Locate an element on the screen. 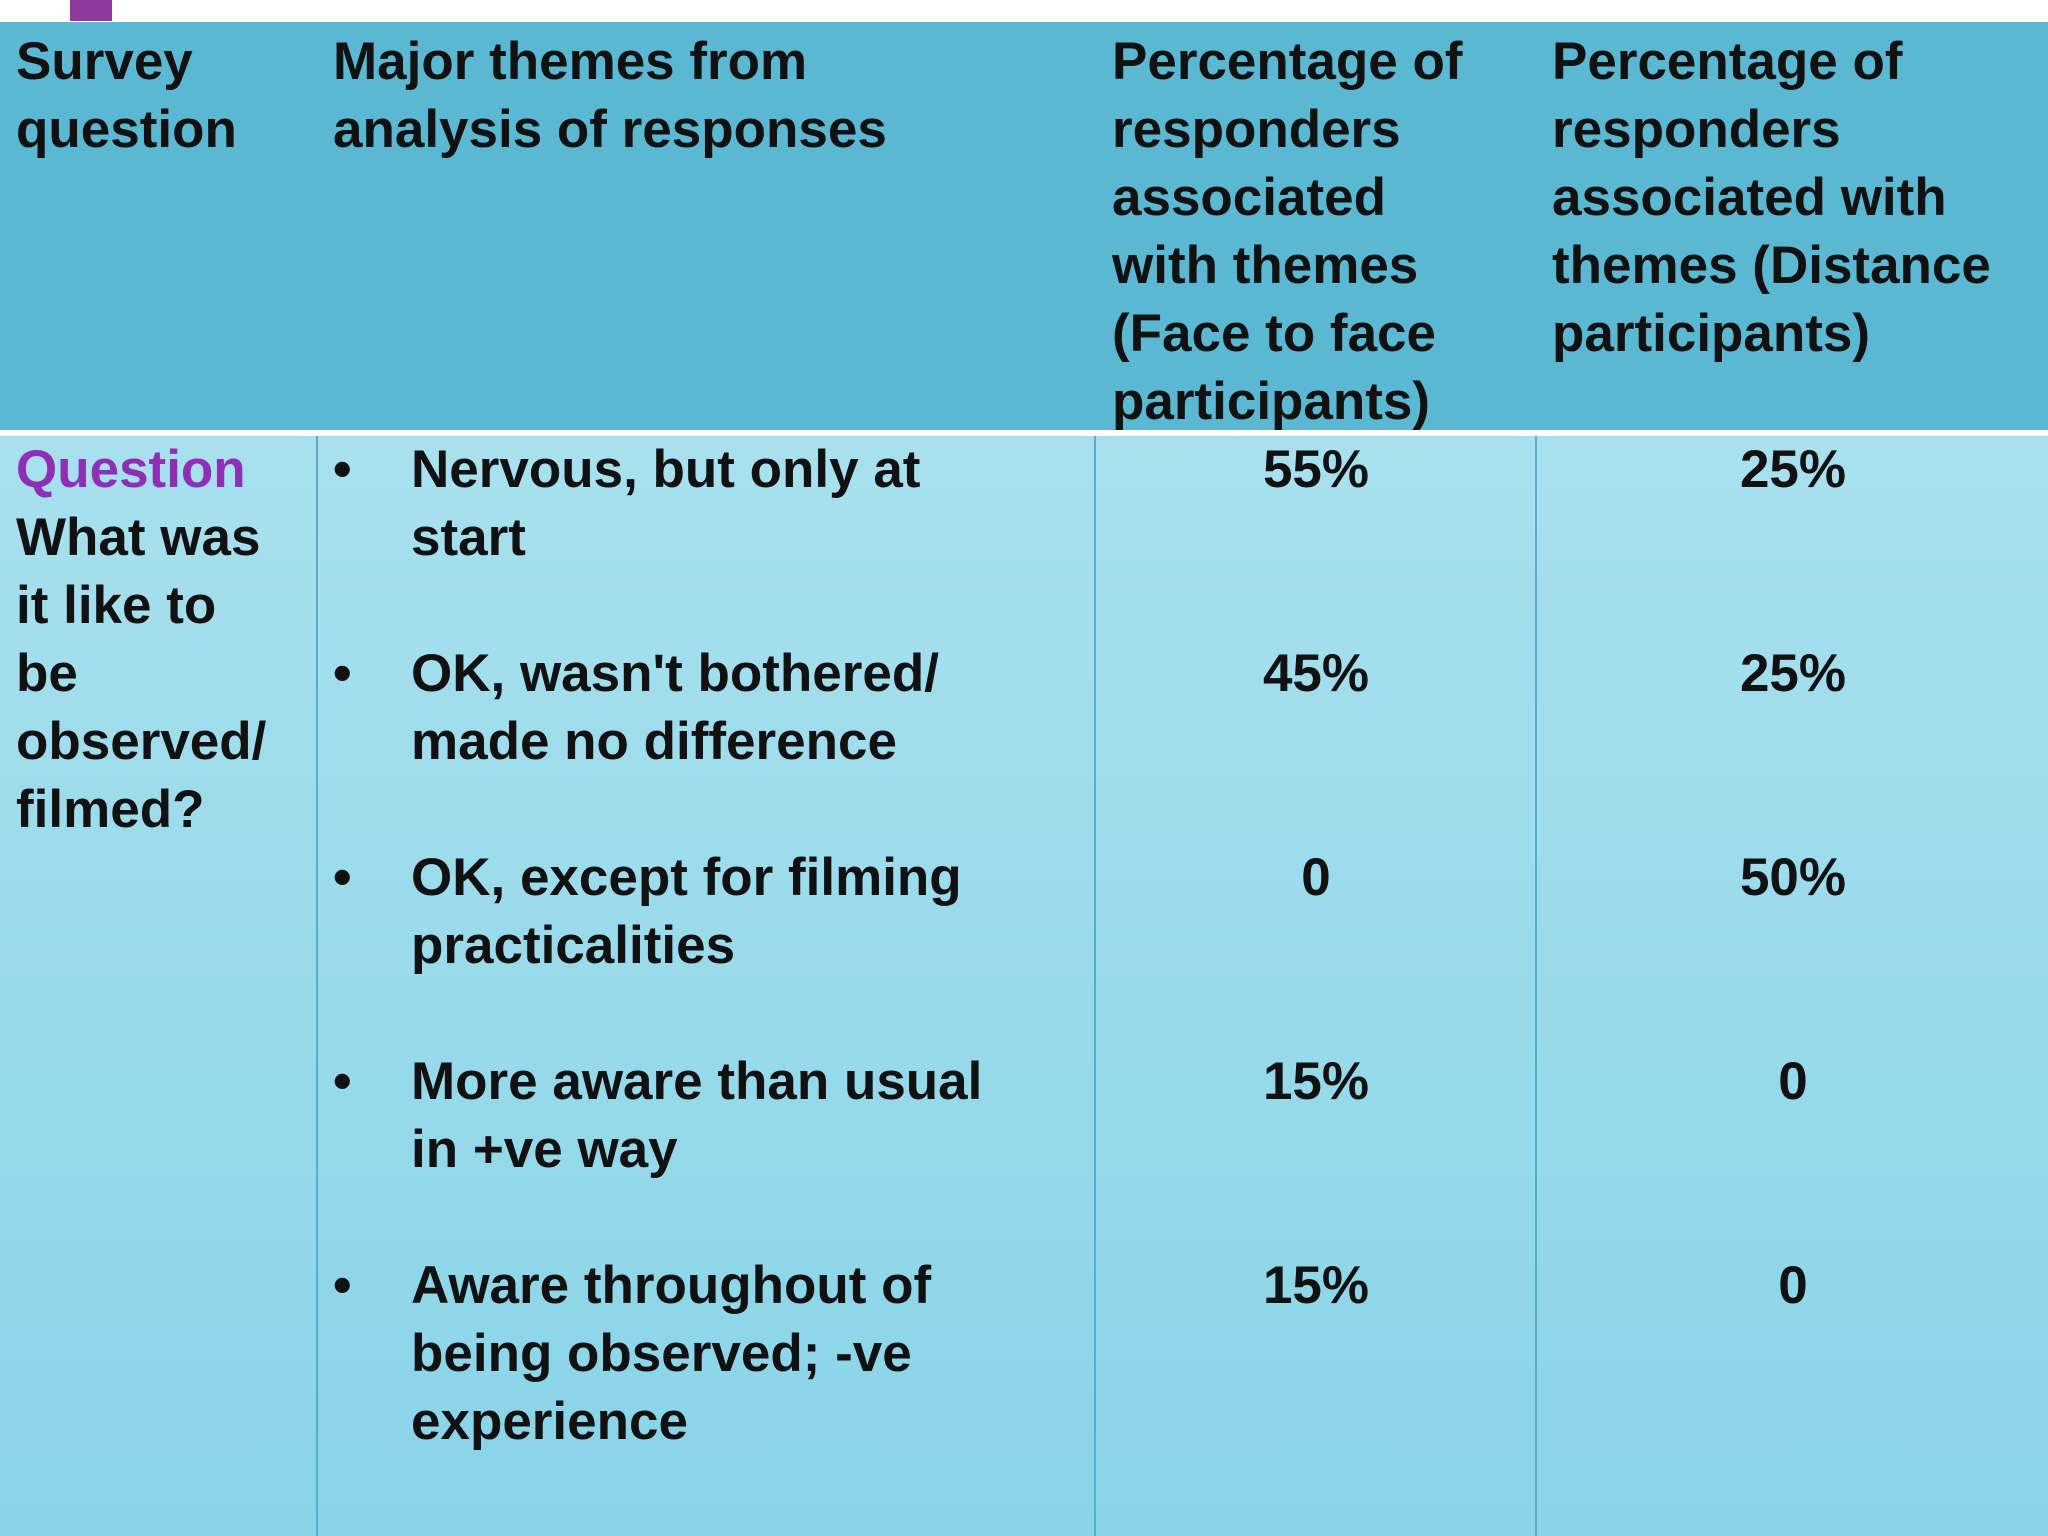 The height and width of the screenshot is (1536, 2048). header-major-themes: Major themes from analysis of responses is located at coordinates (610, 95).